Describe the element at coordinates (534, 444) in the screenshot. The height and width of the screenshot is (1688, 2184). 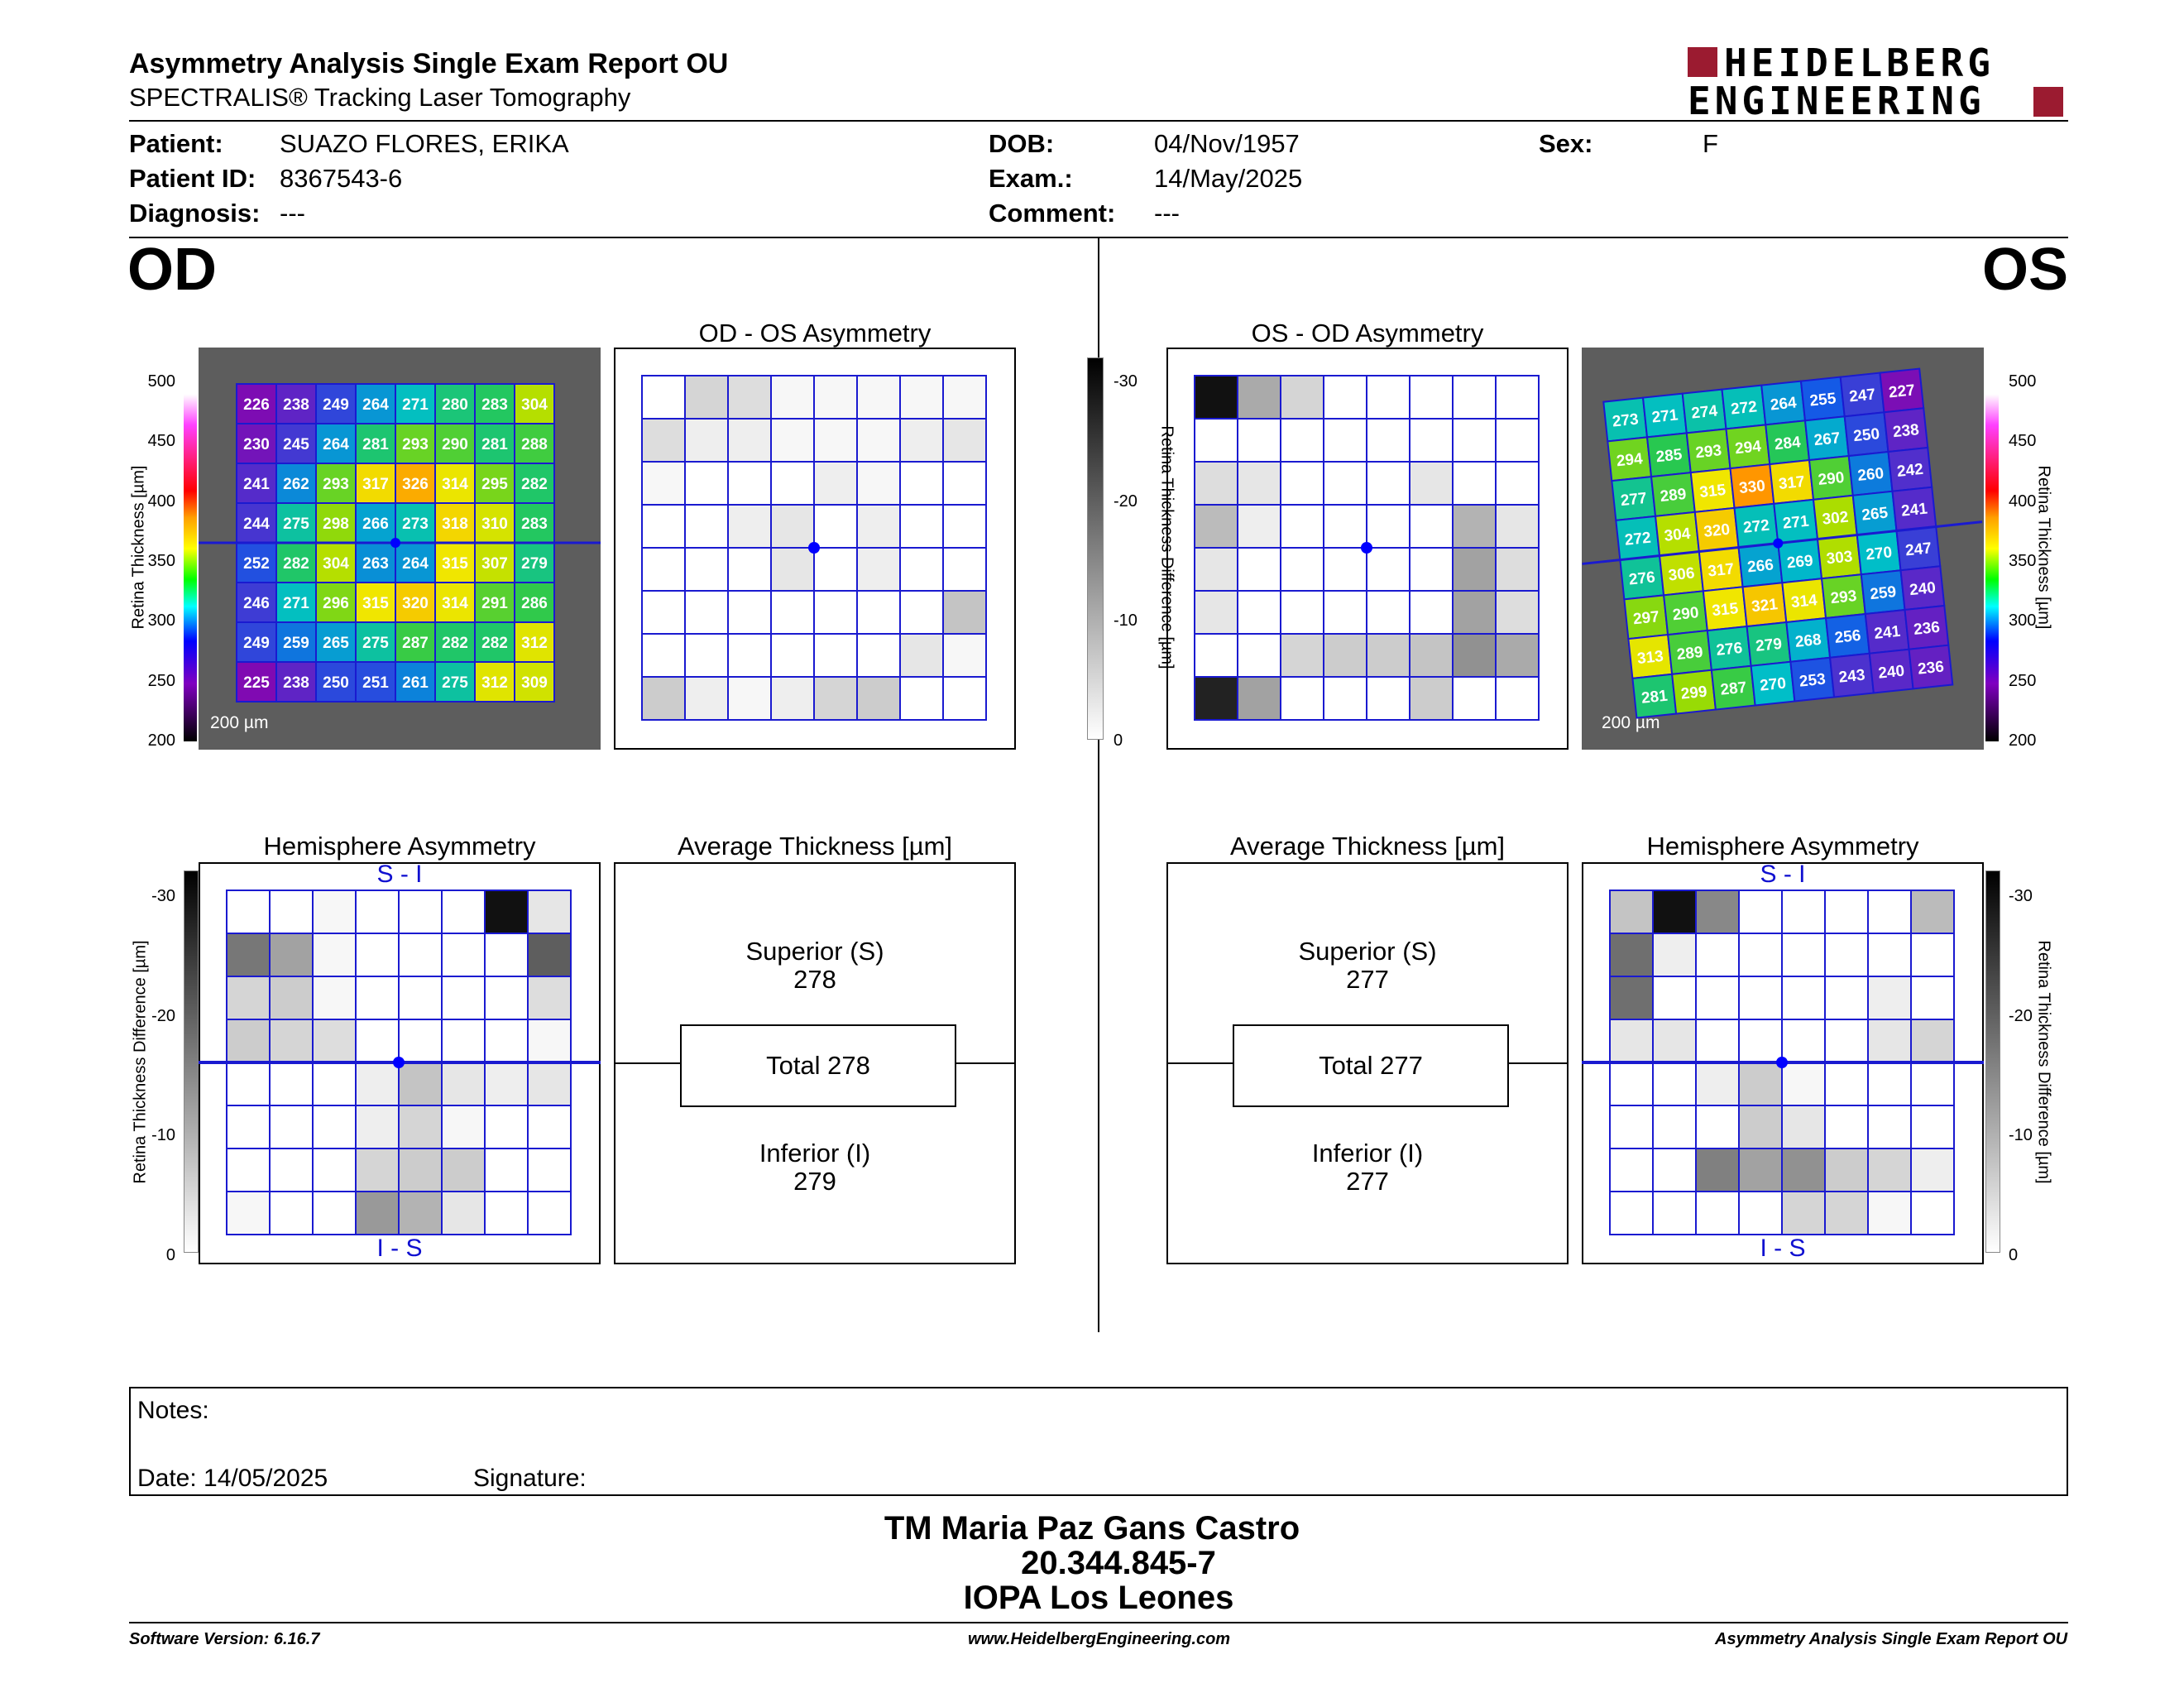
I see `thickness-value: 288` at that location.